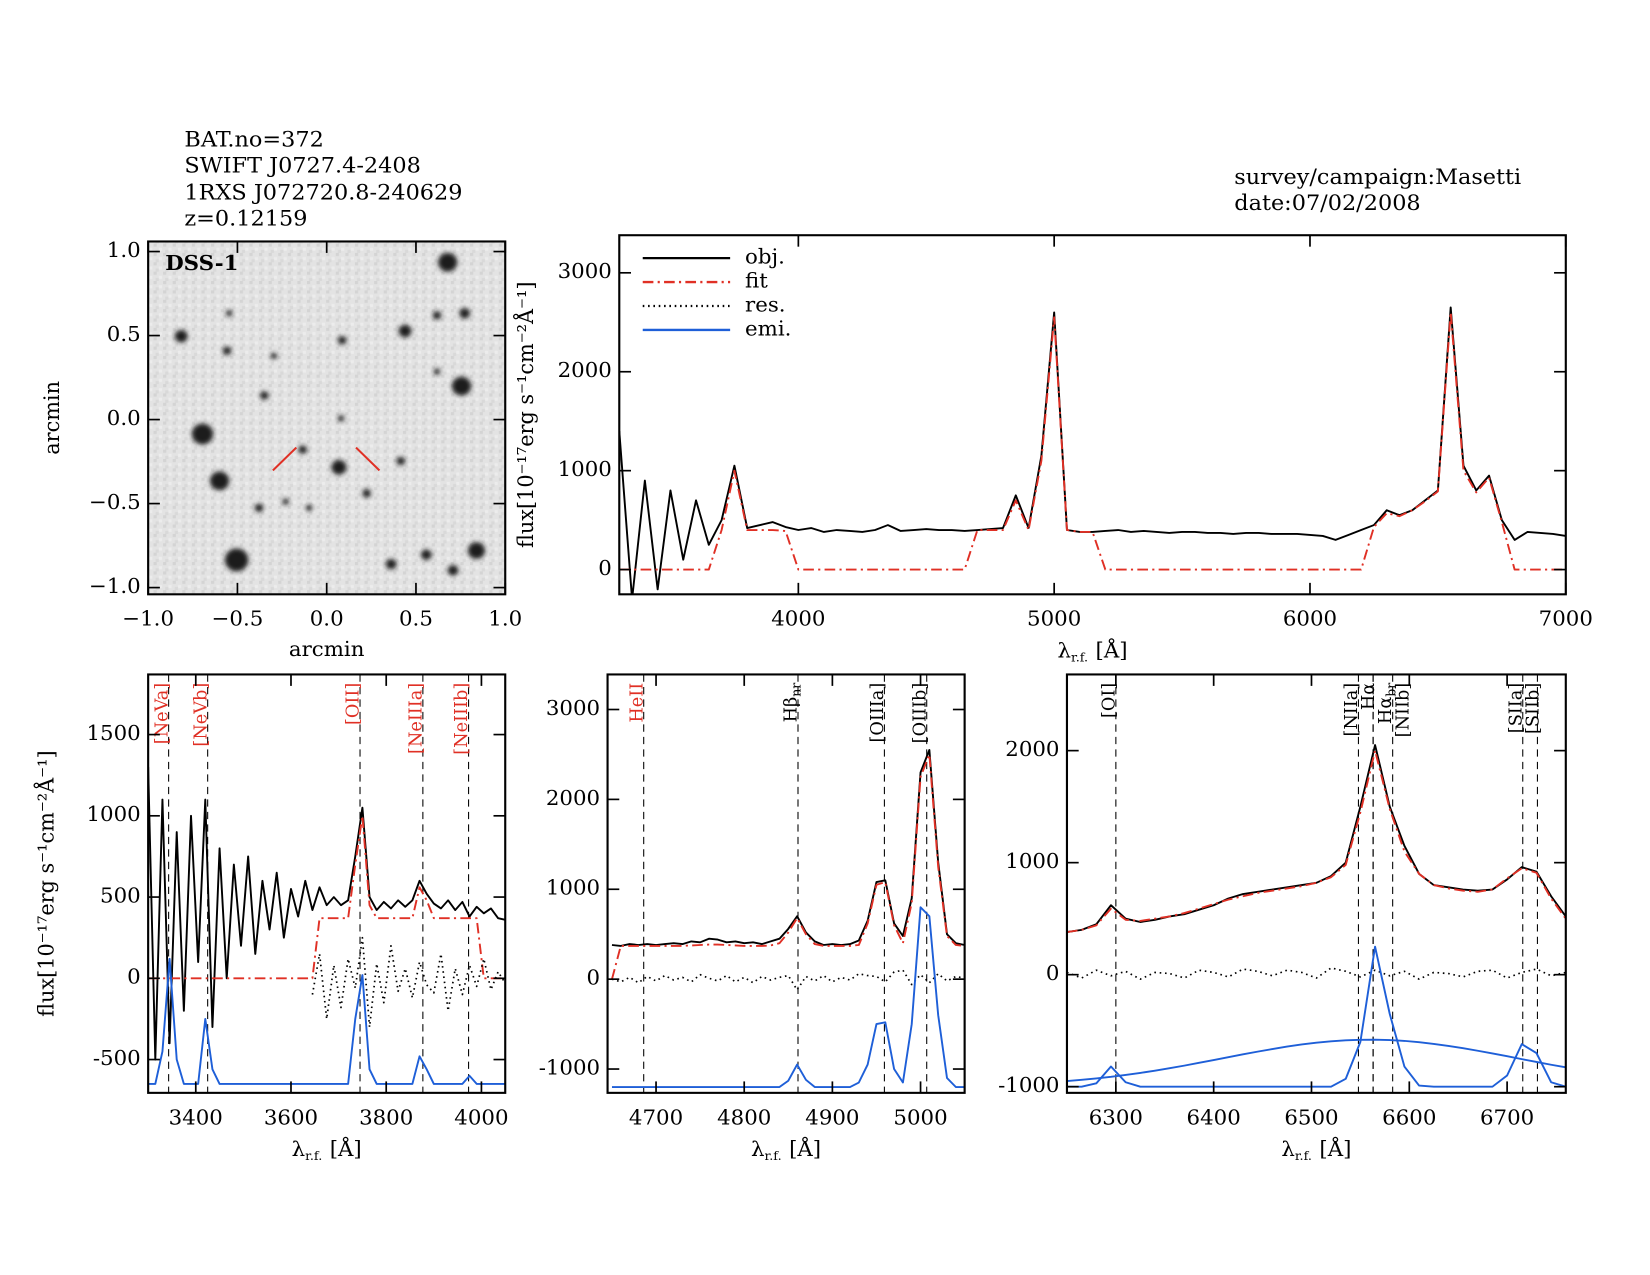  What do you see at coordinates (919, 713) in the screenshot?
I see `line-label: [OIIIb]` at bounding box center [919, 713].